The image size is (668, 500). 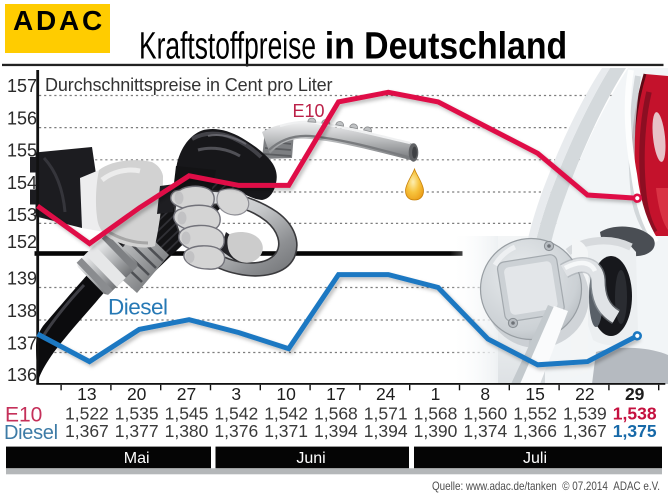 What do you see at coordinates (386, 414) in the screenshot?
I see `svg-text: 1,571` at bounding box center [386, 414].